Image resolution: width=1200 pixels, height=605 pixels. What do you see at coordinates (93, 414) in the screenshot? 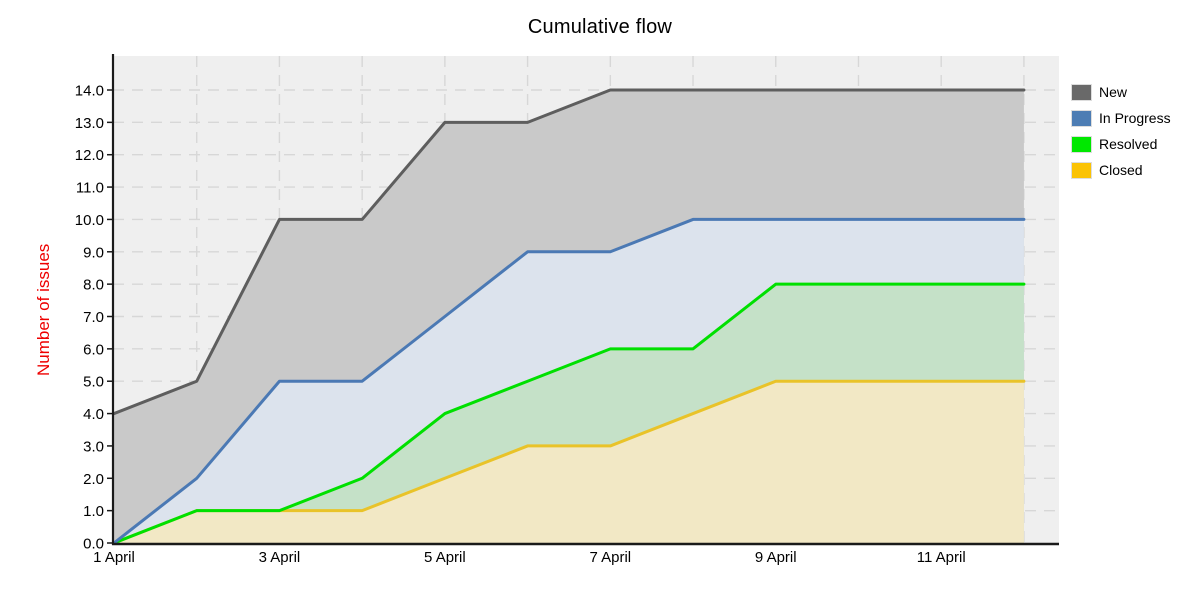
I see `y-tick-label: 4.0` at bounding box center [93, 414].